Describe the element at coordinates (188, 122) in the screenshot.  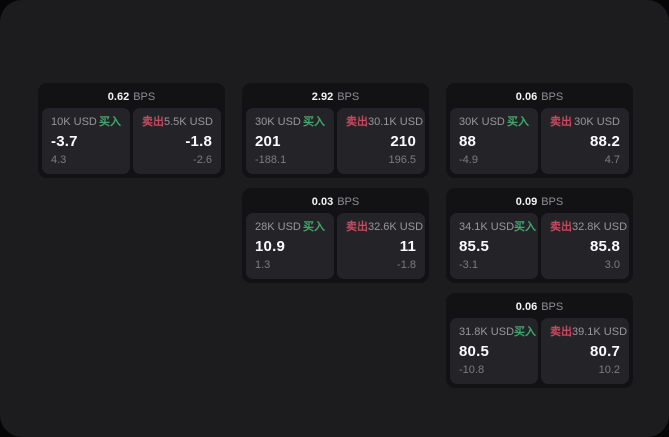
I see `sell-amount: 5.5K USD` at that location.